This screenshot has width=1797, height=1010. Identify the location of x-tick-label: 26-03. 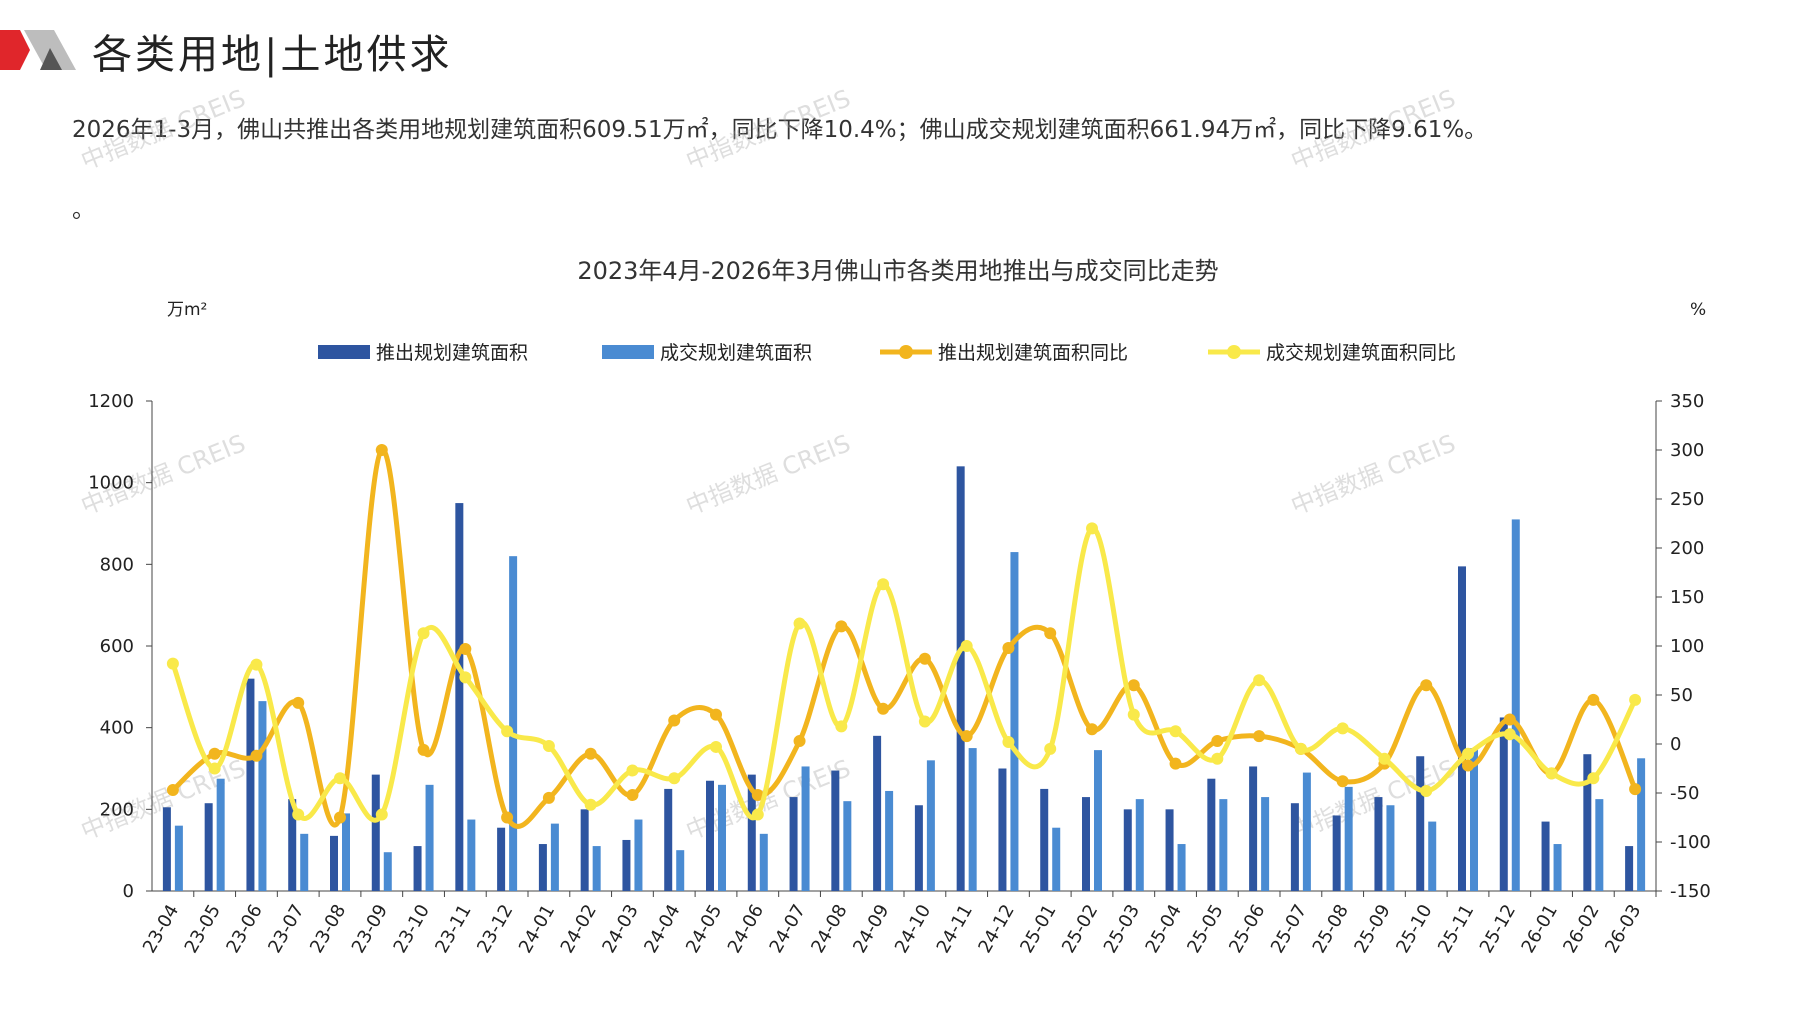
(1623, 929).